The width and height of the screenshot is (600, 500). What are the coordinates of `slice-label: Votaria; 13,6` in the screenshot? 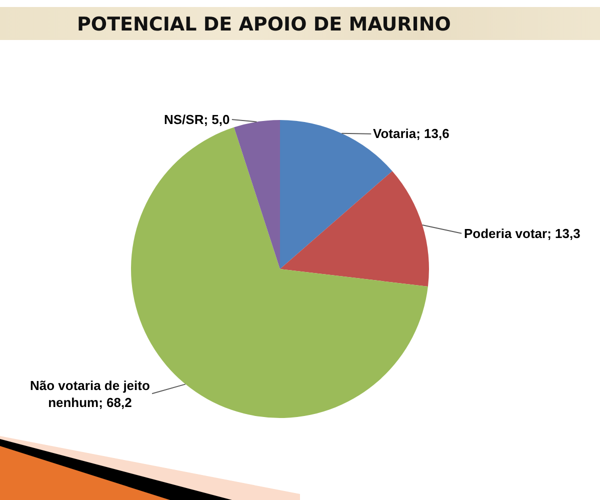 It's located at (411, 133).